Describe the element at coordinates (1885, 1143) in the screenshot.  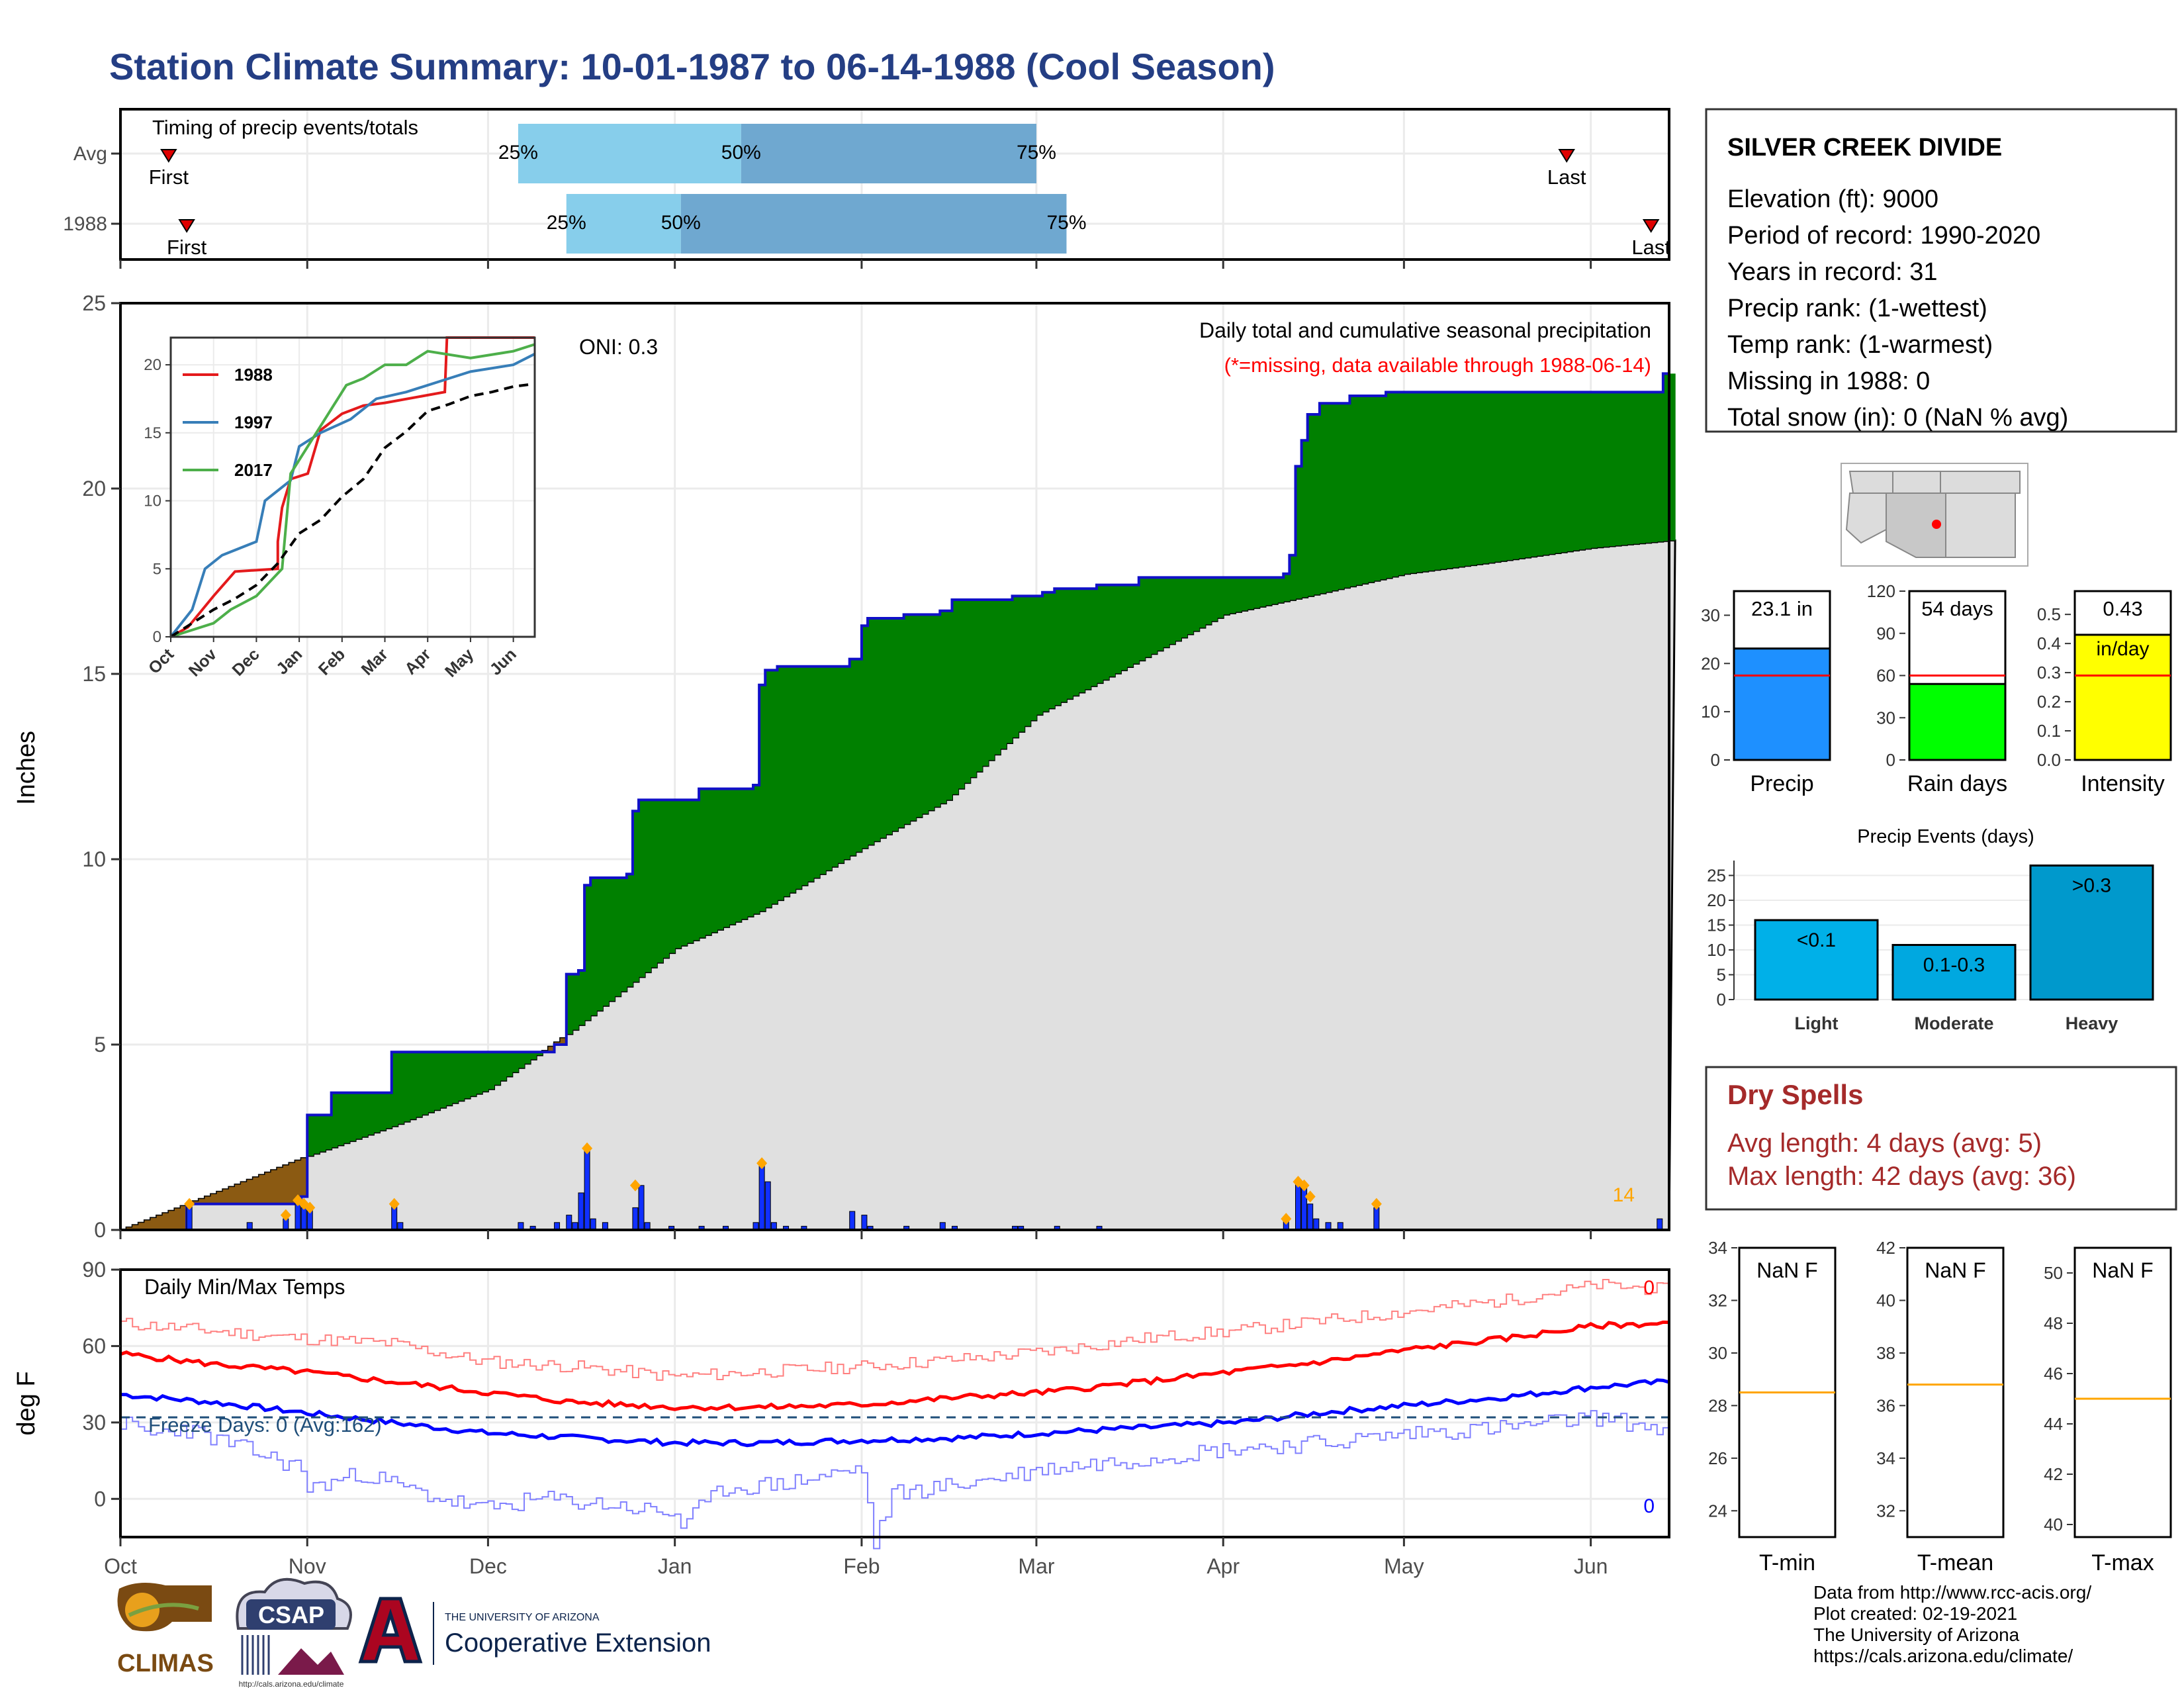
I see `dry-spells-avg: Avg length: 4 days (avg: 5)` at that location.